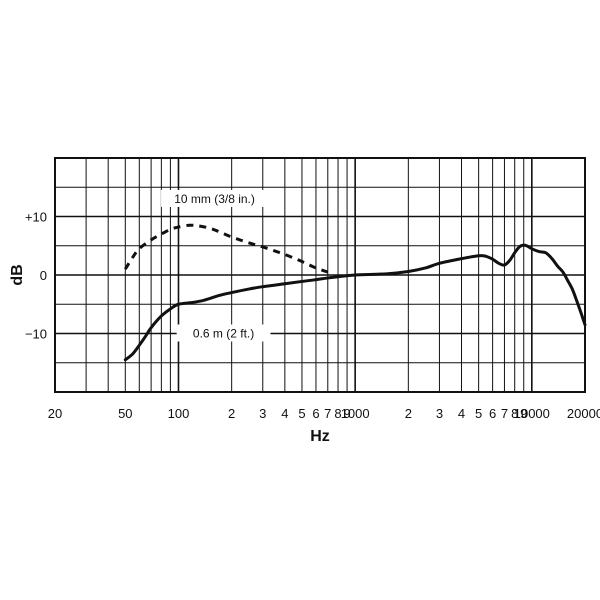 The height and width of the screenshot is (600, 600). I want to click on series-annotation: 0.6 m (2 ft.), so click(223, 334).